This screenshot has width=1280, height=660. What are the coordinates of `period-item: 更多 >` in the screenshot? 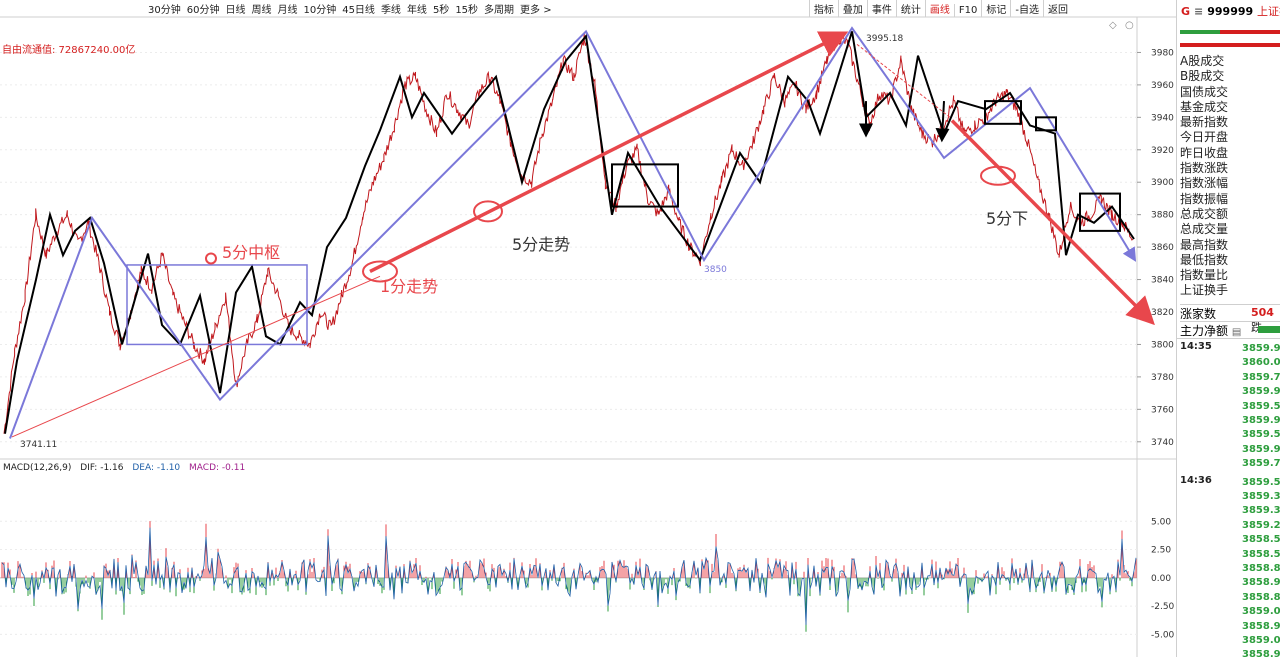 It's located at (536, 10).